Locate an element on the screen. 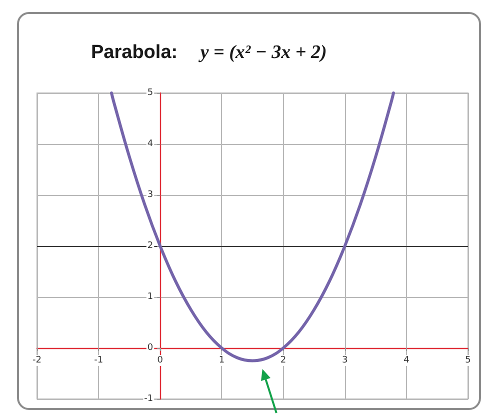 The image size is (488, 414). y-tick-label: 1 is located at coordinates (150, 297).